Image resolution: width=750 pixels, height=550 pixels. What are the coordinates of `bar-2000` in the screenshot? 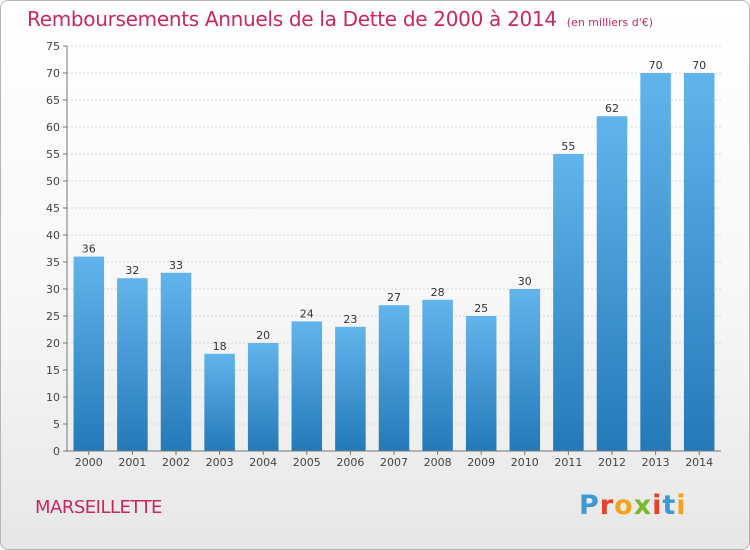 It's located at (89, 353).